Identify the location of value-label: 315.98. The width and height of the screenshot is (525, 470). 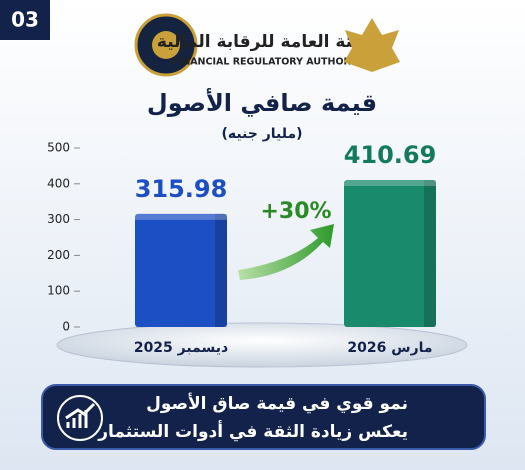
(181, 189).